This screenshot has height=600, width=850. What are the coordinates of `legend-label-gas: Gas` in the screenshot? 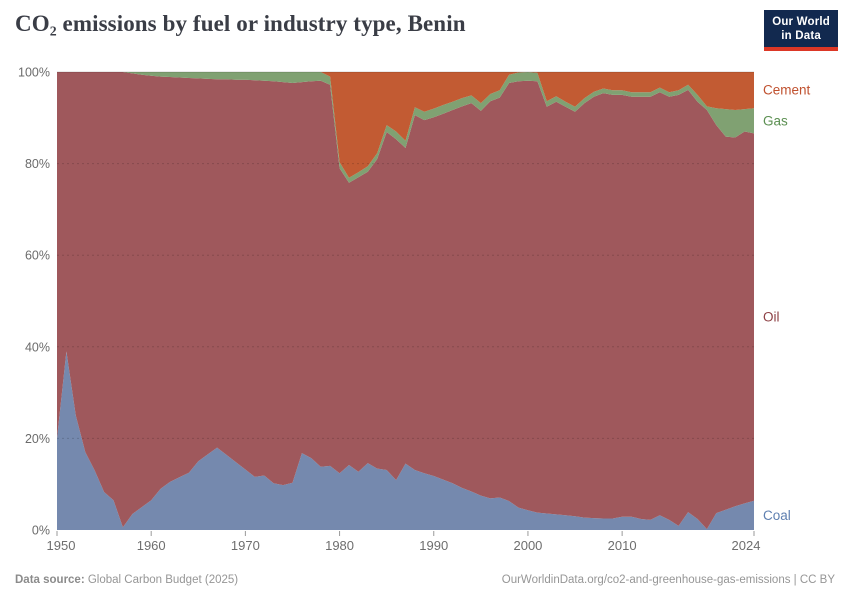 It's located at (775, 120).